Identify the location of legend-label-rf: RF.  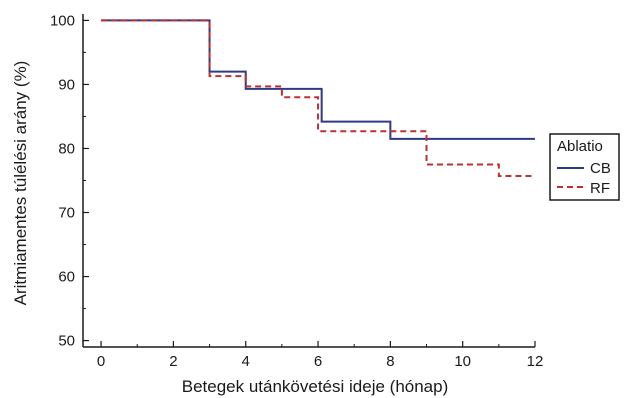
(600, 188).